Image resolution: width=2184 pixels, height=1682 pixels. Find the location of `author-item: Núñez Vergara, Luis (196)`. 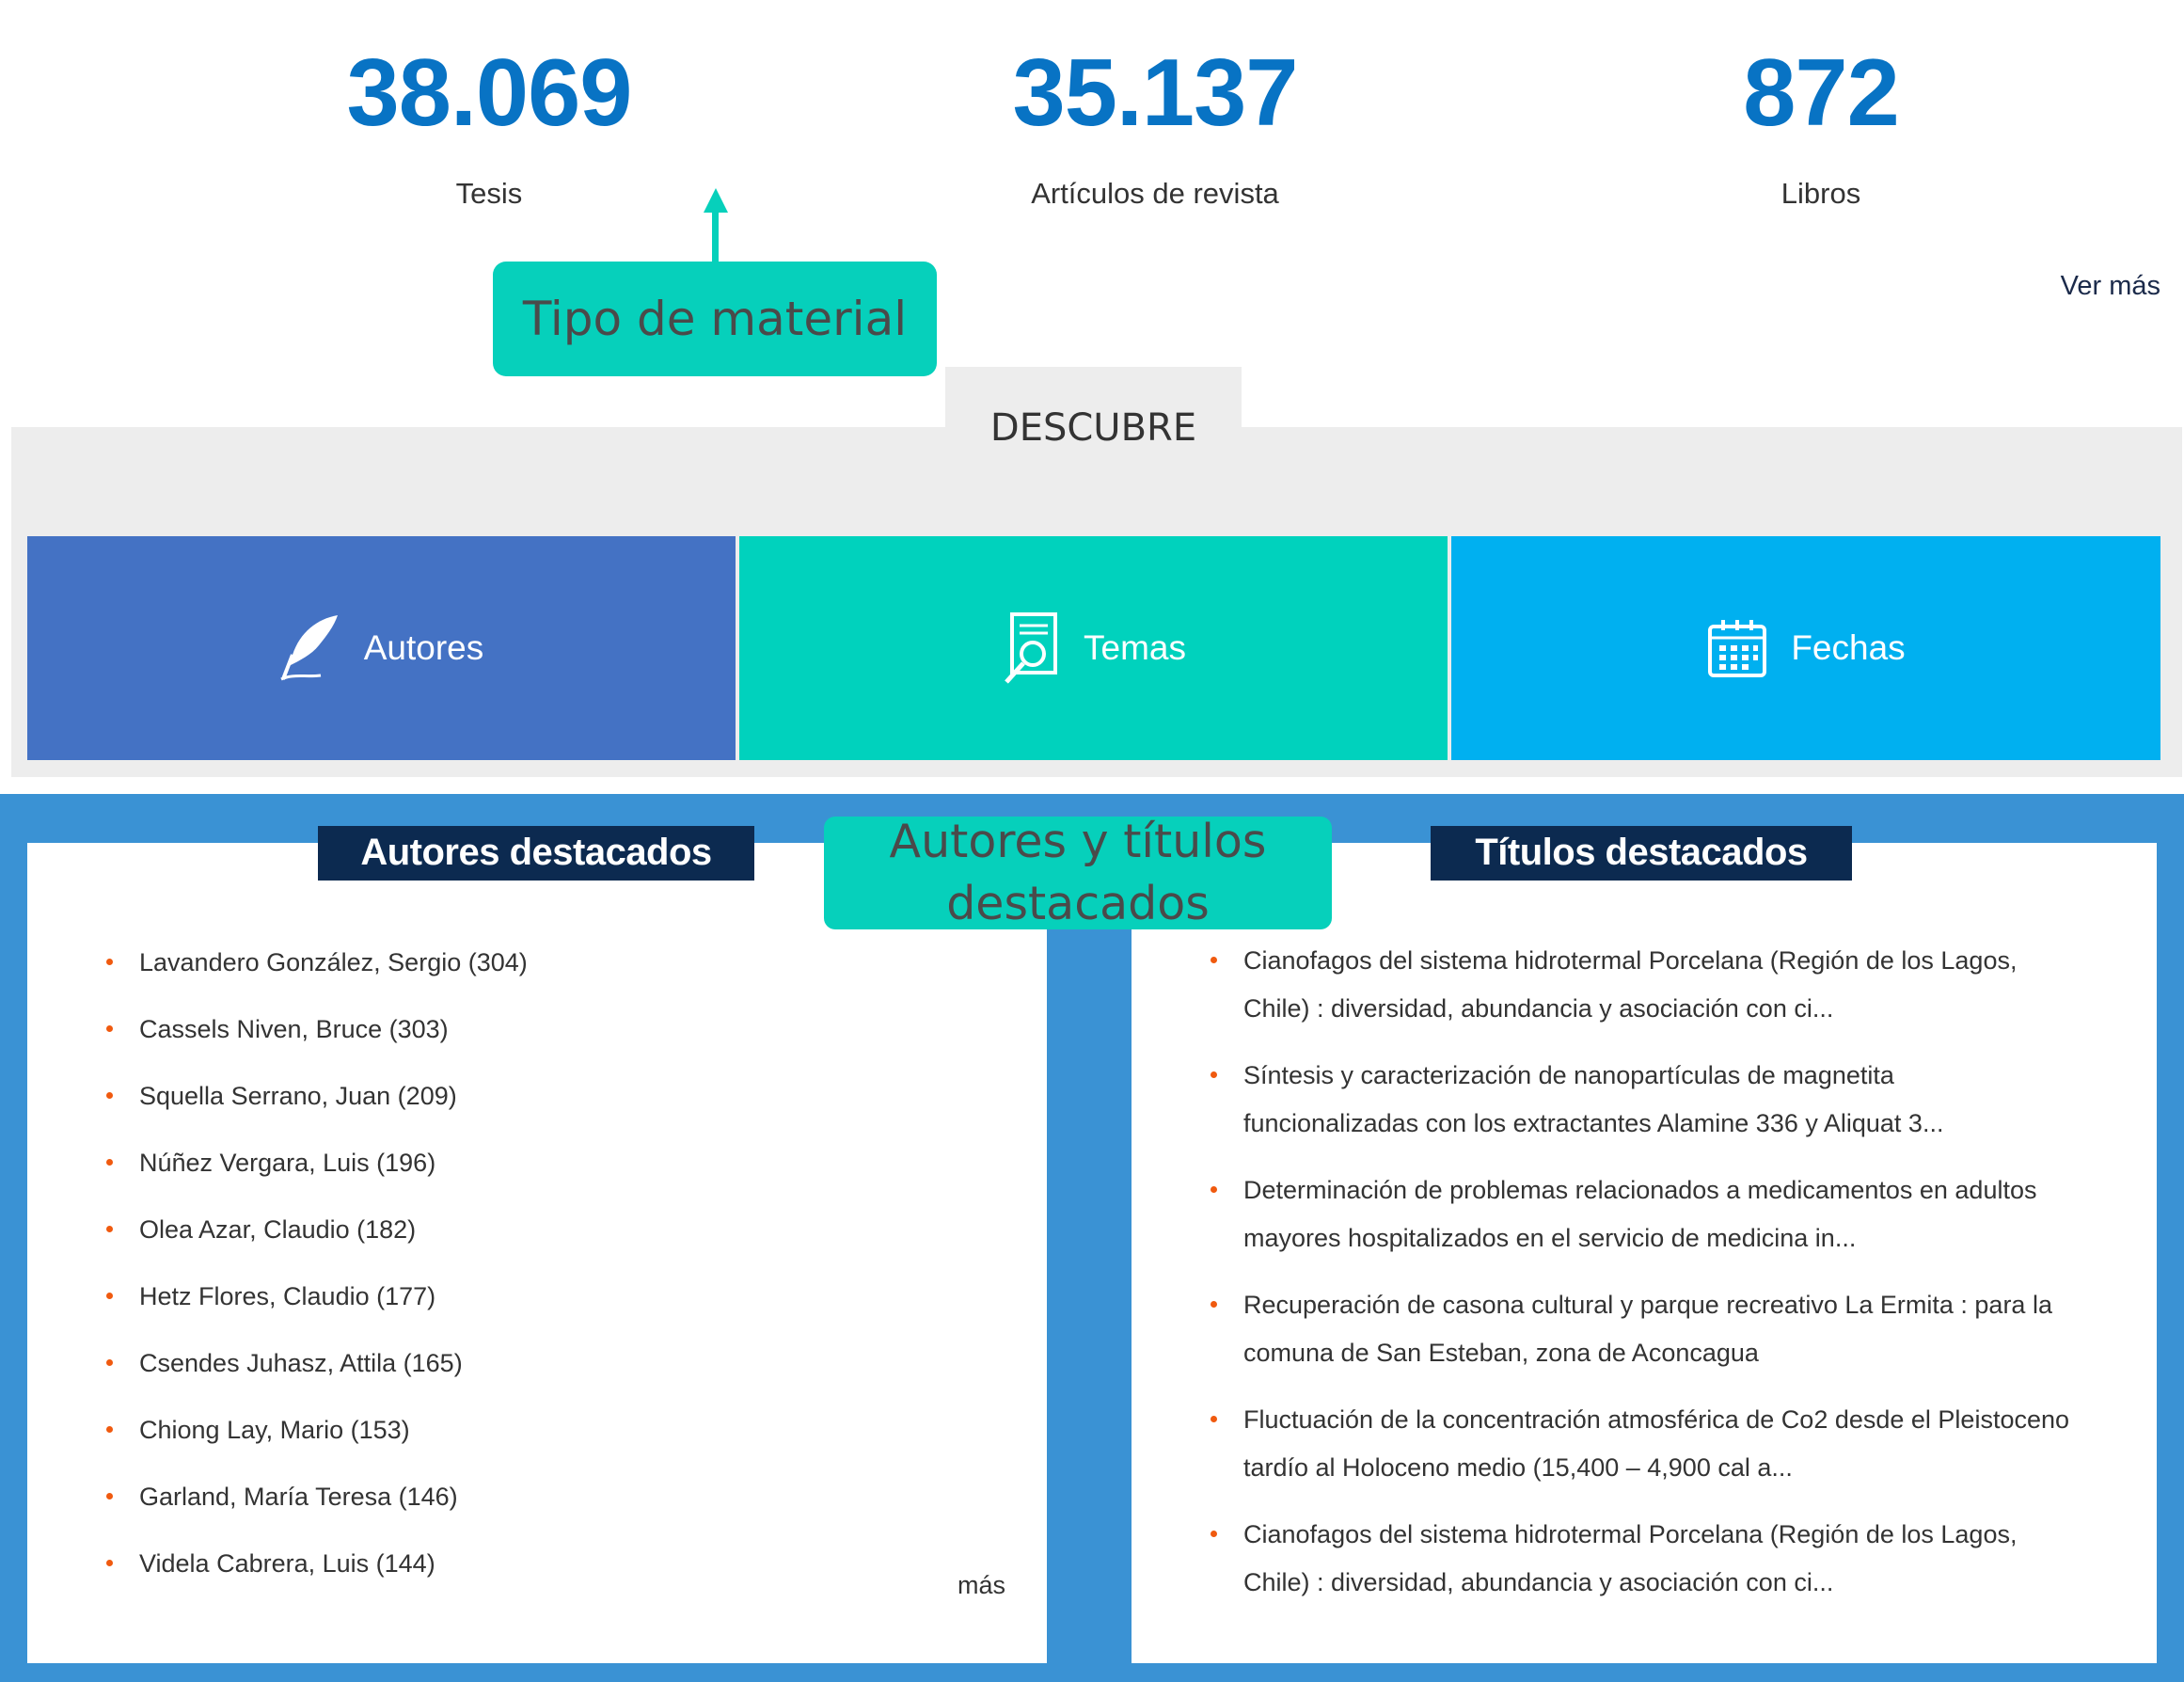

author-item: Núñez Vergara, Luis (196) is located at coordinates (317, 1177).